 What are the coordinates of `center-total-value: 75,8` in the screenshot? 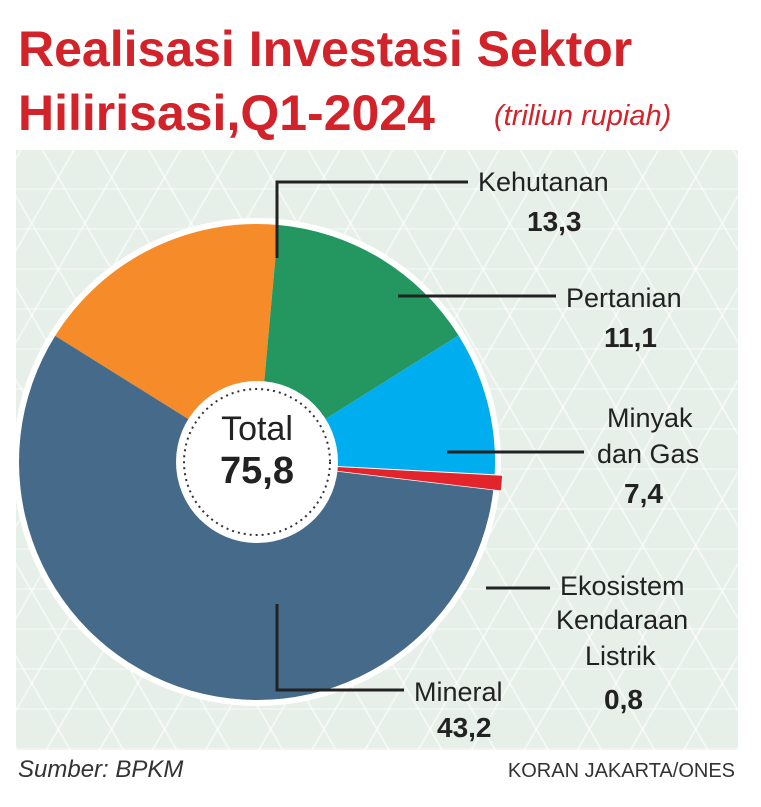 It's located at (257, 471).